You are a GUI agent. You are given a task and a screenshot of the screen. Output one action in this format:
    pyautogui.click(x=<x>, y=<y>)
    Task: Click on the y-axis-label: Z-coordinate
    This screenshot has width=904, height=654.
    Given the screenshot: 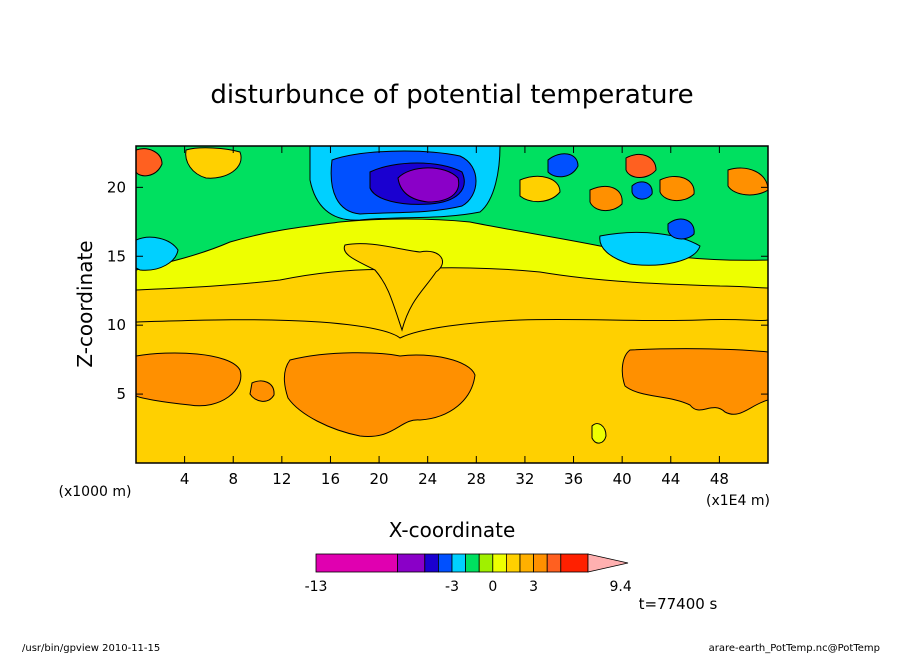 What is the action you would take?
    pyautogui.click(x=85, y=303)
    